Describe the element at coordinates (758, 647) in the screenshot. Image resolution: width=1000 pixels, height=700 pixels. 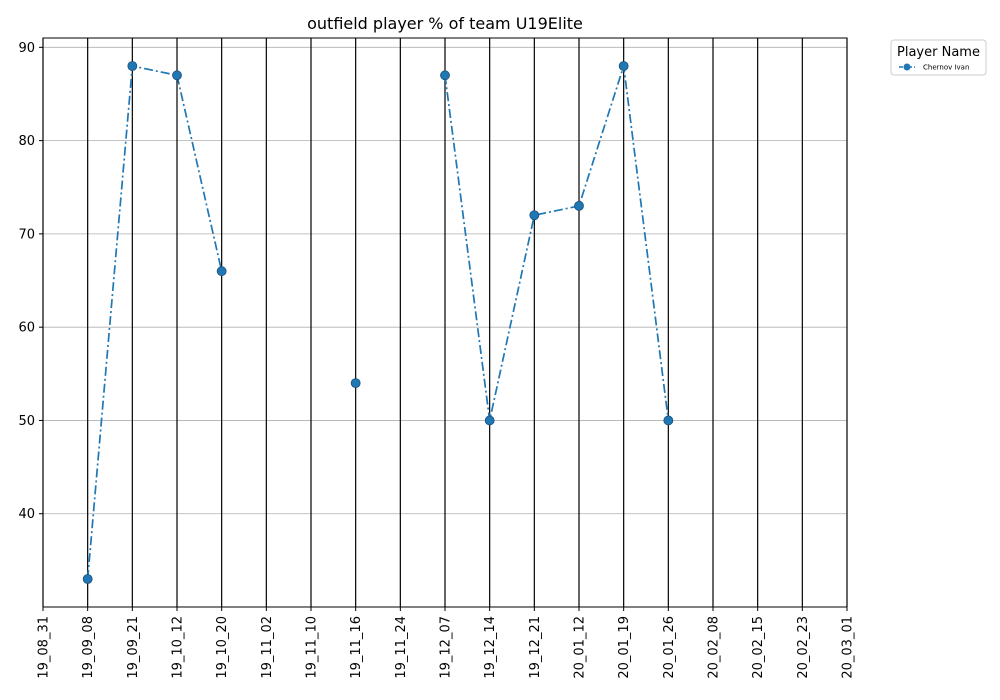
I see `x-tick-label: 20_02_15` at that location.